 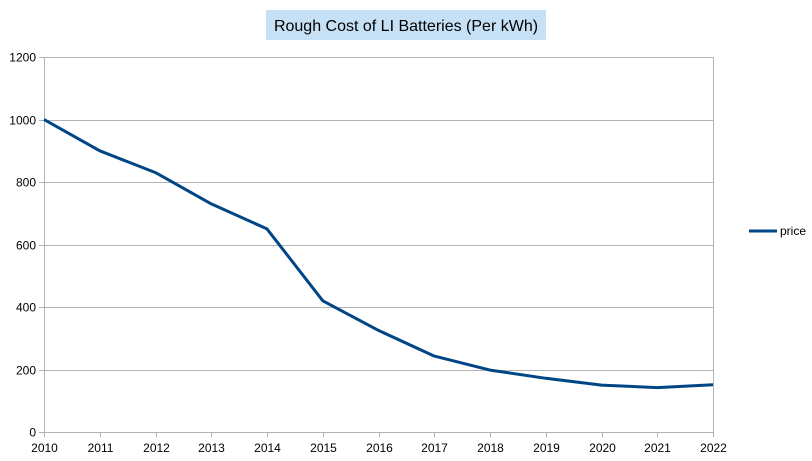 I want to click on x-tick-label-2014: 2014, so click(x=267, y=448).